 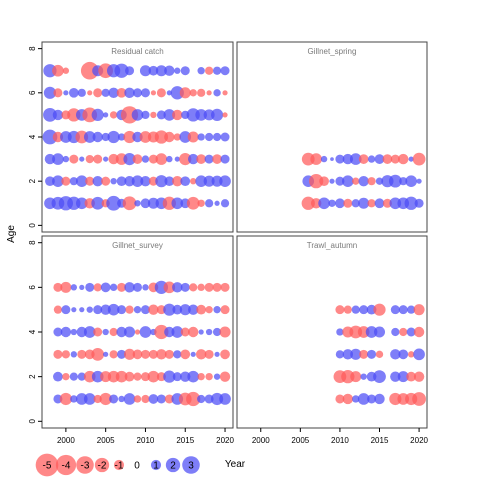 I want to click on legend-label: 3, so click(x=191, y=466).